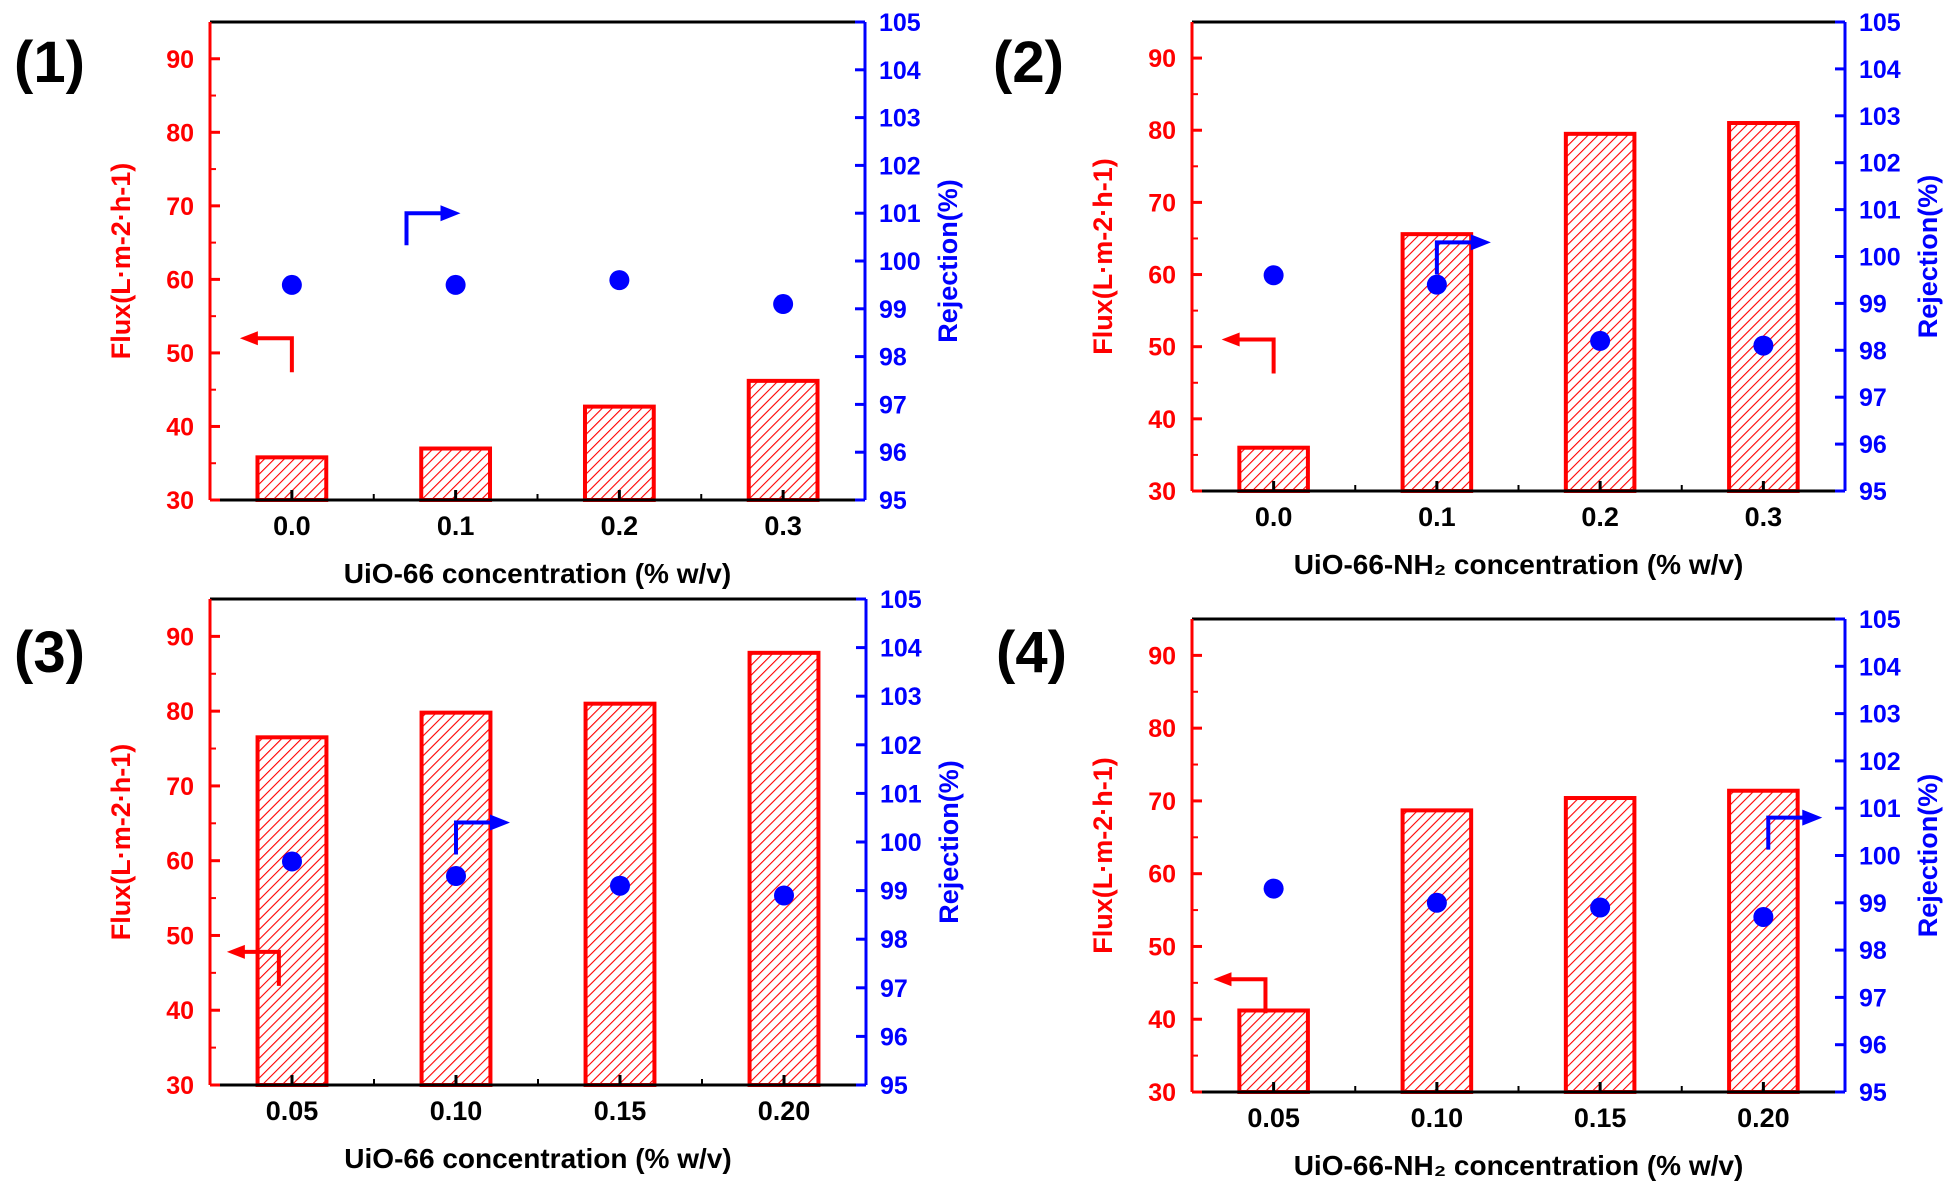 The width and height of the screenshot is (1951, 1197). Describe the element at coordinates (537, 573) in the screenshot. I see `x-axis-label: UiO-66 concentration (% w/v)` at that location.